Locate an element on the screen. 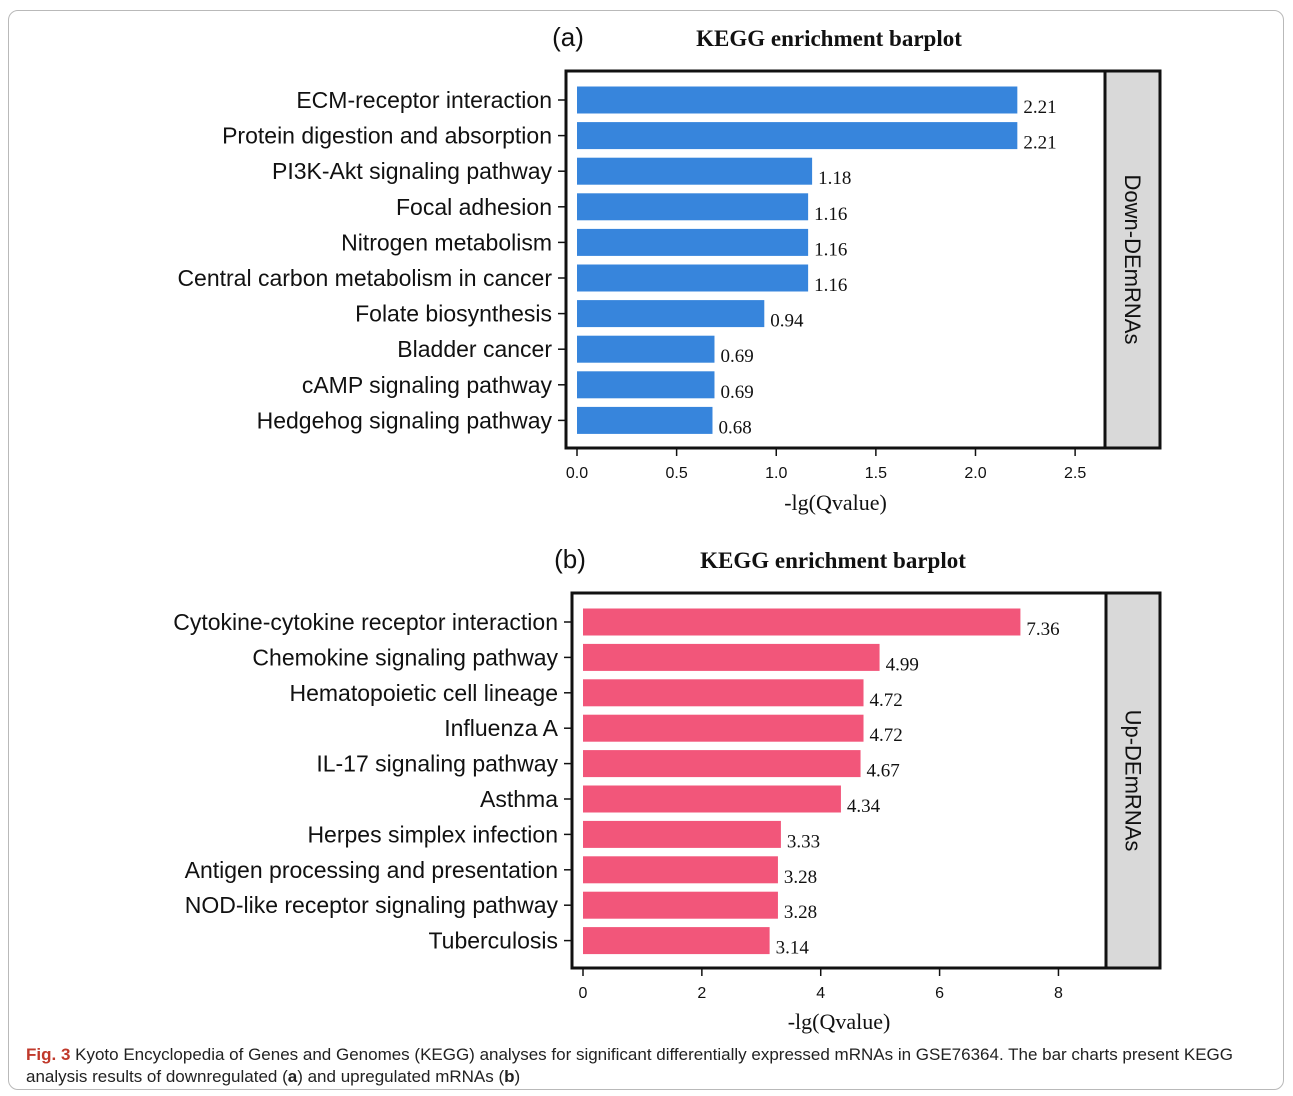 The image size is (1293, 1096). caption-letter-b: b is located at coordinates (509, 1076).